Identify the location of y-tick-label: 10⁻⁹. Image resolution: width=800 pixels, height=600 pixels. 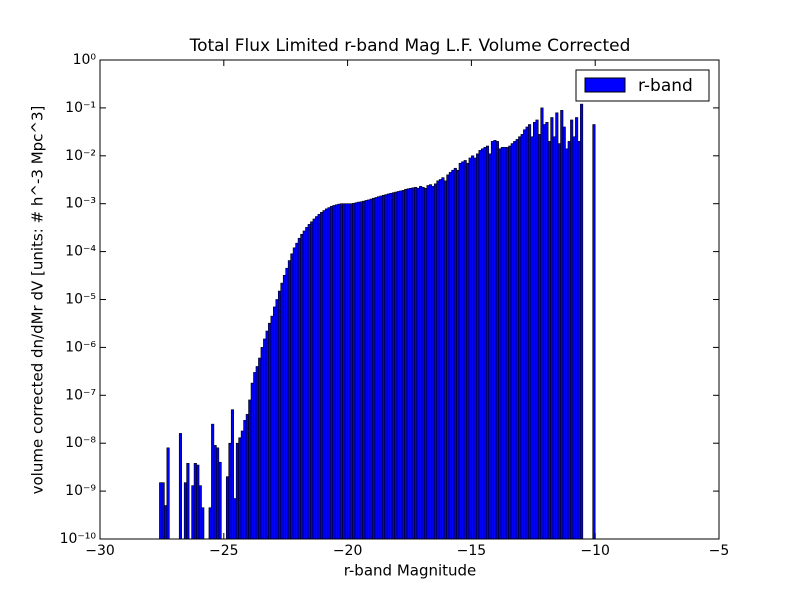
(80, 491).